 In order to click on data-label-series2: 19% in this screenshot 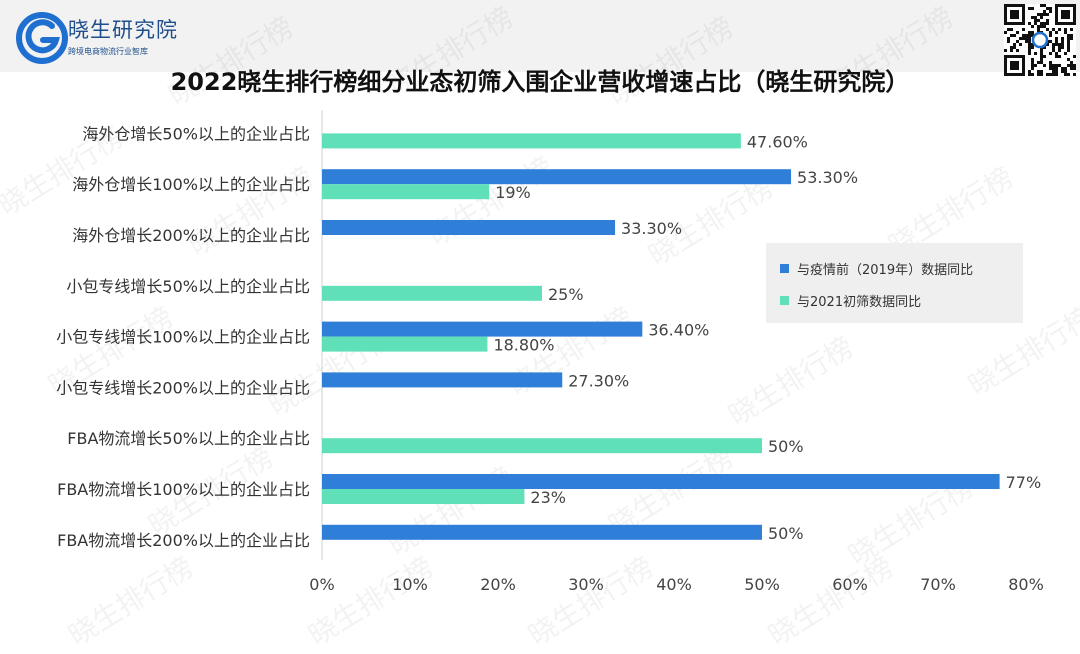, I will do `click(513, 192)`.